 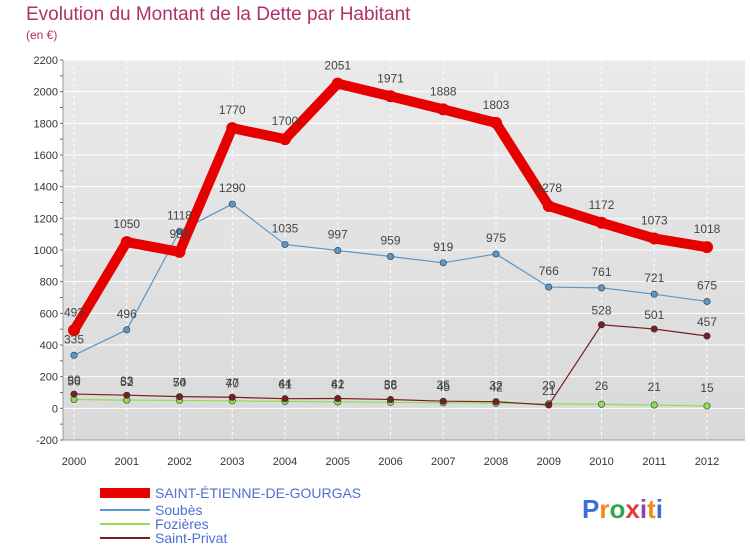 I want to click on data-label: 721, so click(x=654, y=278).